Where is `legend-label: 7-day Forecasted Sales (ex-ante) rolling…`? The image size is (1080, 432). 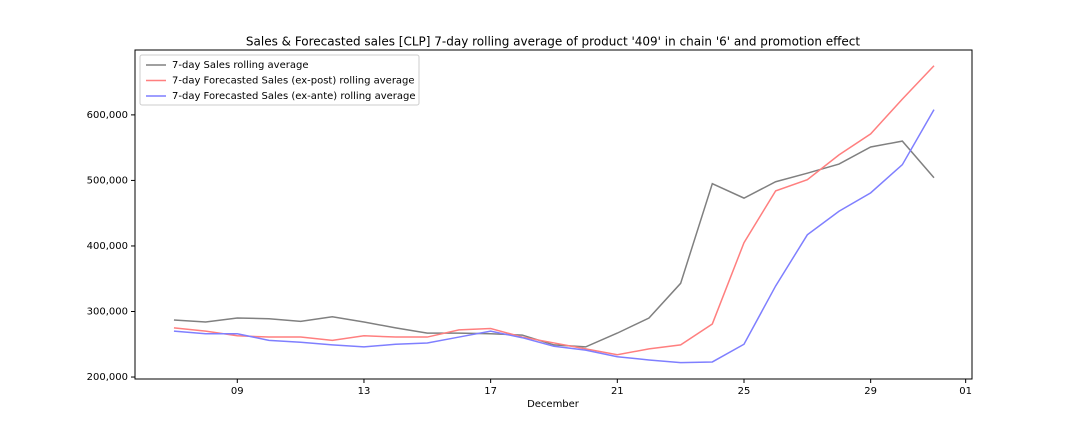 legend-label: 7-day Forecasted Sales (ex-ante) rolling… is located at coordinates (294, 96).